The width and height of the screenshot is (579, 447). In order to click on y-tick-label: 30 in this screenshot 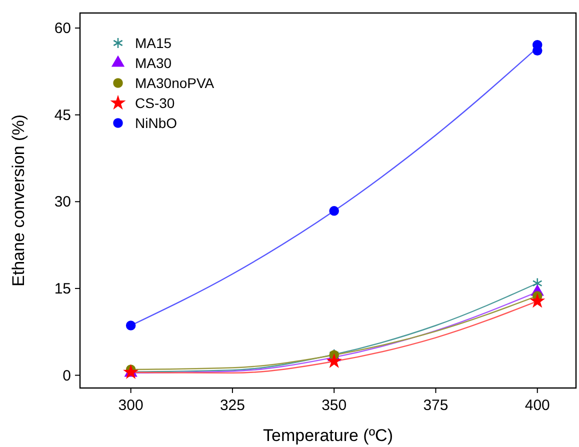, I will do `click(62, 202)`.